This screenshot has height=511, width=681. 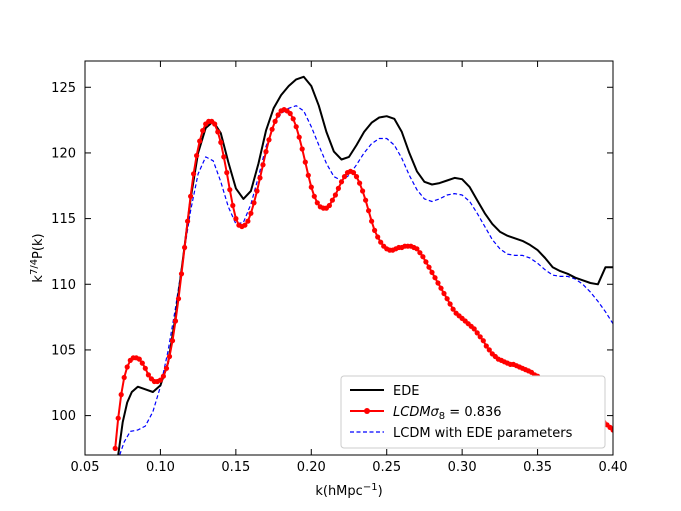 I want to click on y-tick-label: 120, so click(x=63, y=153).